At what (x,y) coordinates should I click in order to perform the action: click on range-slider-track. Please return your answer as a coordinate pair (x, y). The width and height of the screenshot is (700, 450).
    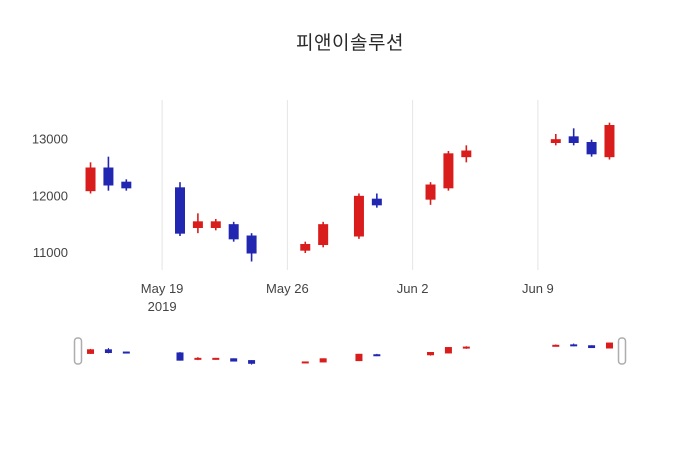
    Looking at the image, I should click on (350, 352).